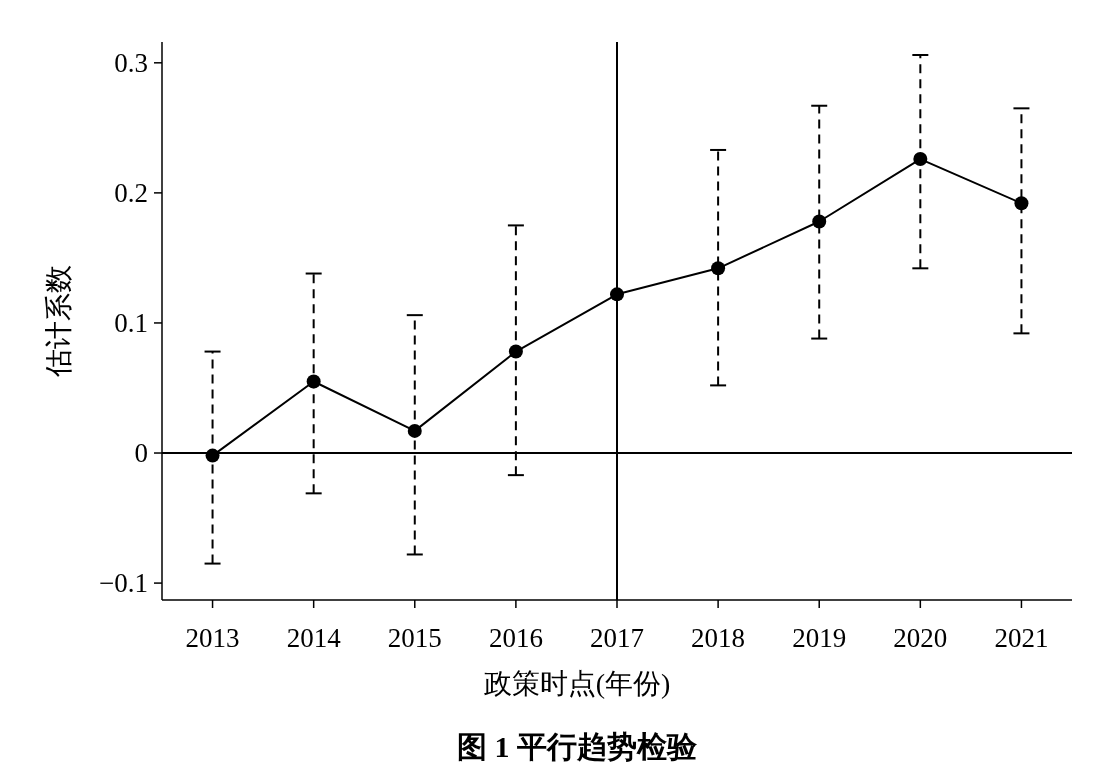  What do you see at coordinates (515, 638) in the screenshot?
I see `x-tick-label: 2016` at bounding box center [515, 638].